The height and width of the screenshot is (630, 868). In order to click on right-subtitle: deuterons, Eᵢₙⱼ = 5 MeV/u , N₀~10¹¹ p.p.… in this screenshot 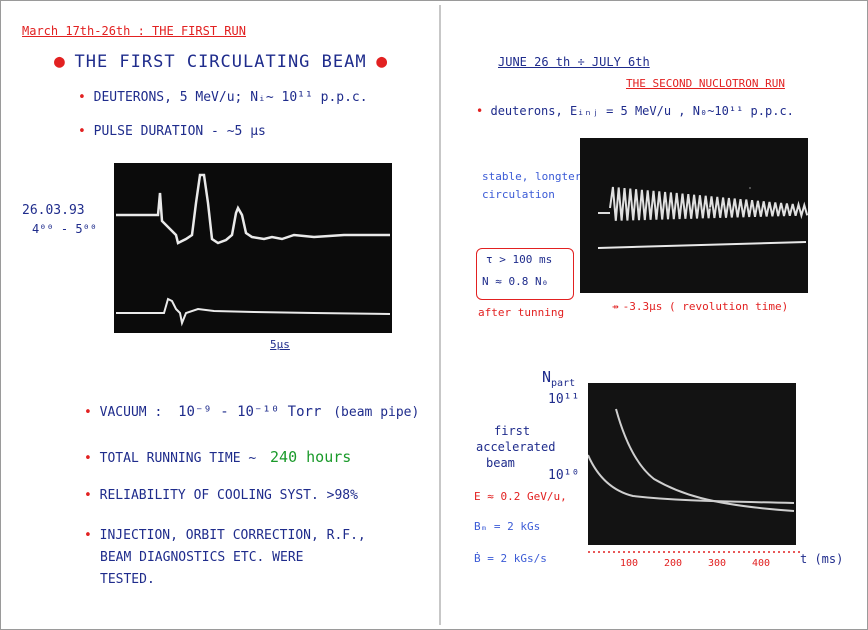, I will do `click(642, 111)`.